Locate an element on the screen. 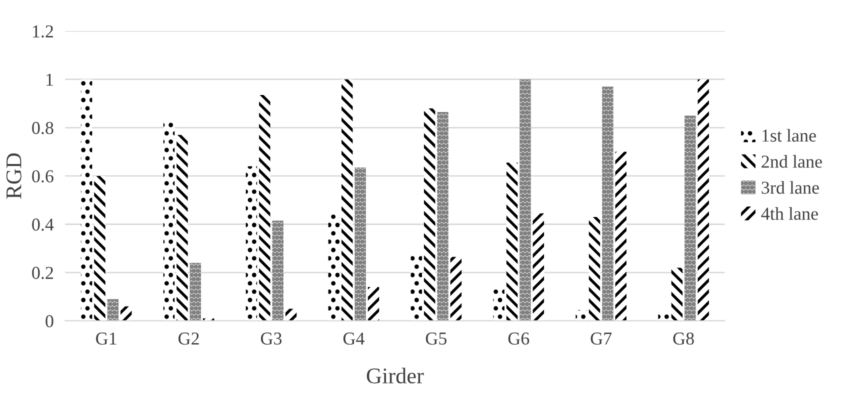 Image resolution: width=868 pixels, height=414 pixels. x-axis-title: Girder is located at coordinates (395, 376).